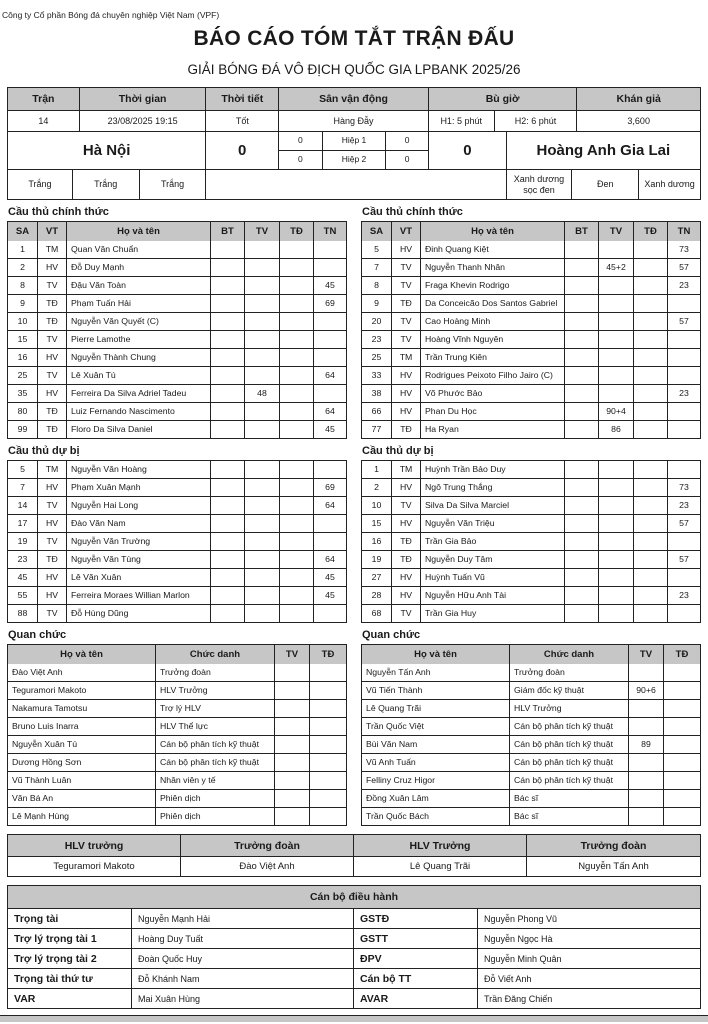 The width and height of the screenshot is (708, 1024). I want to click on player-substitution-cell: 57, so click(684, 321).